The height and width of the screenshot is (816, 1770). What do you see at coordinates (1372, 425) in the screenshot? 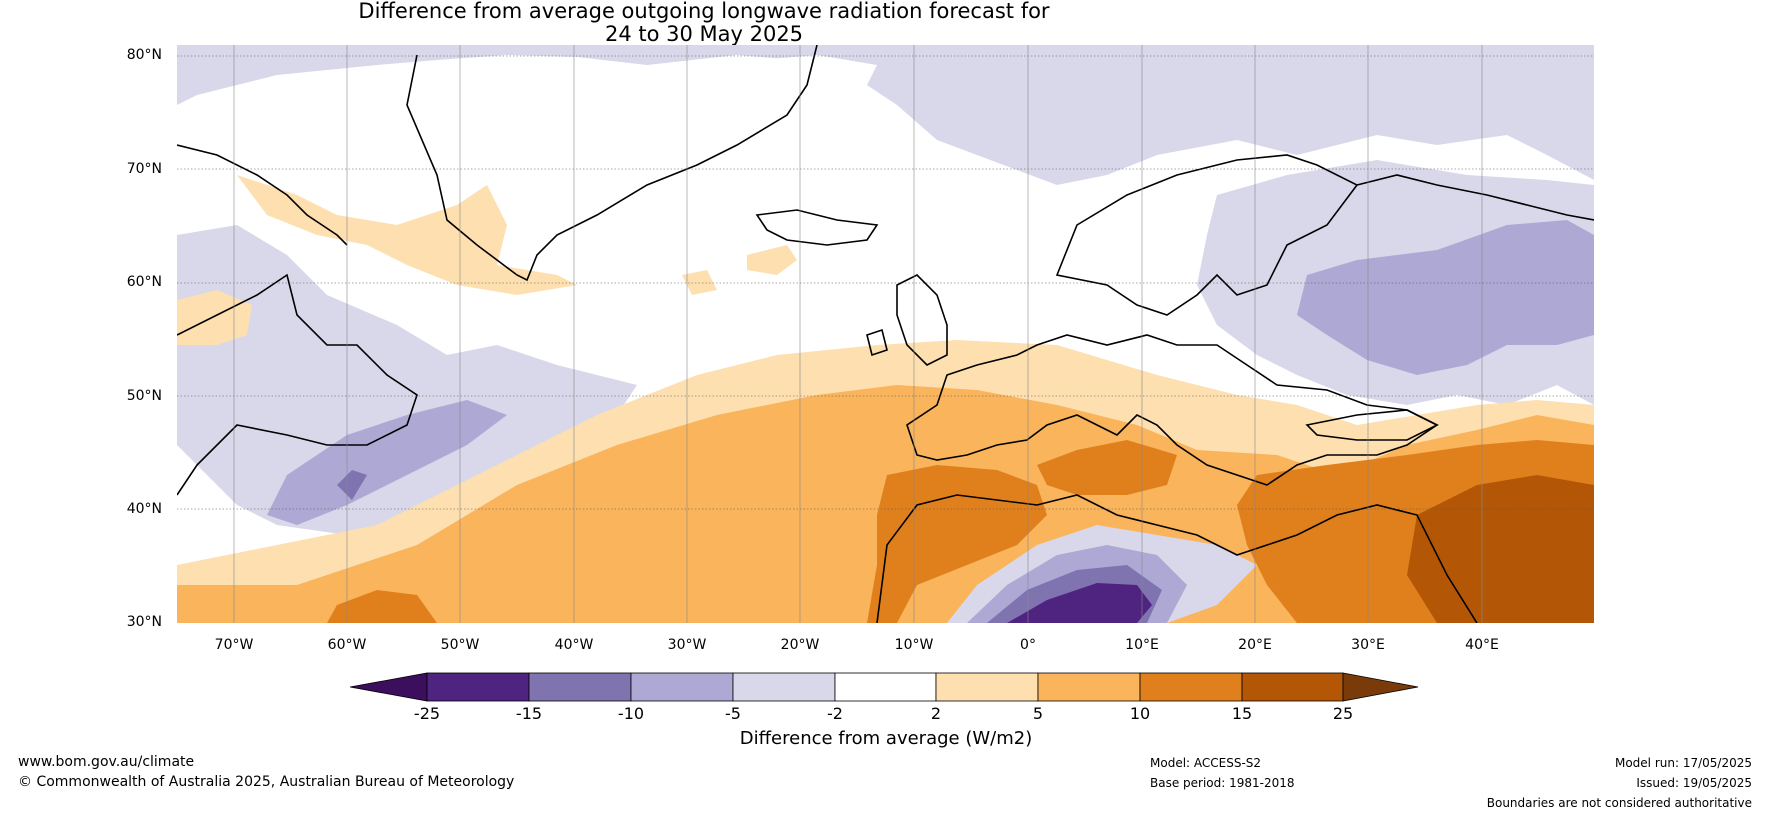
I see `coastline-black-sea` at bounding box center [1372, 425].